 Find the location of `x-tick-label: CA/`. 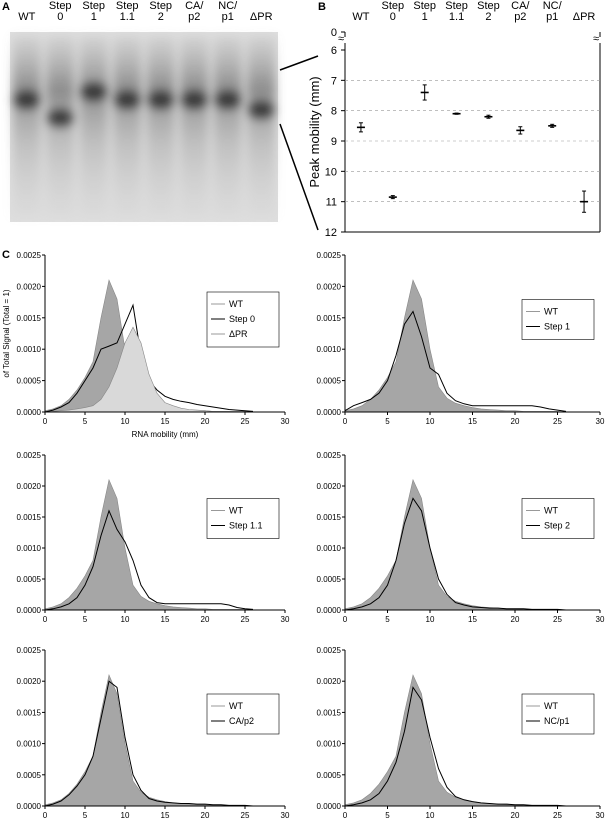

x-tick-label: CA/ is located at coordinates (520, 6).